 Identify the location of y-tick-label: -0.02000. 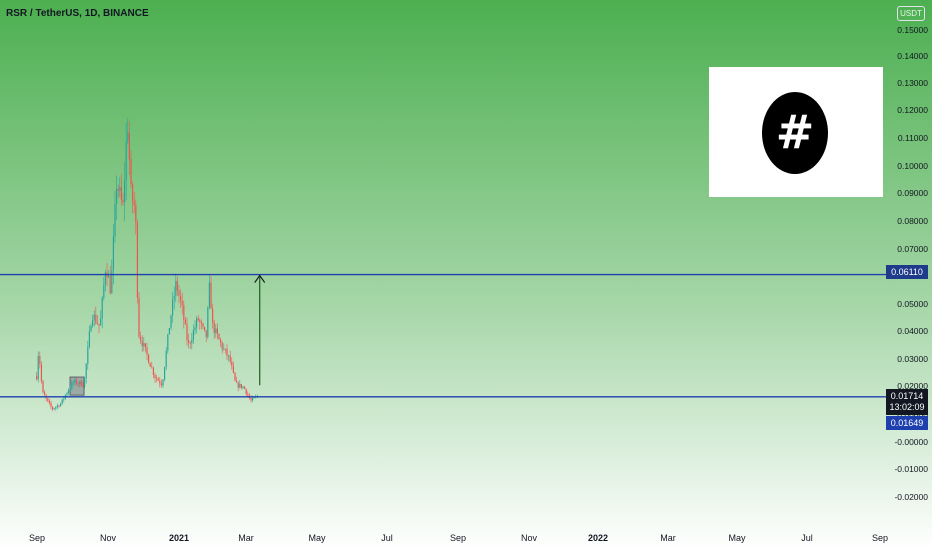
(911, 497).